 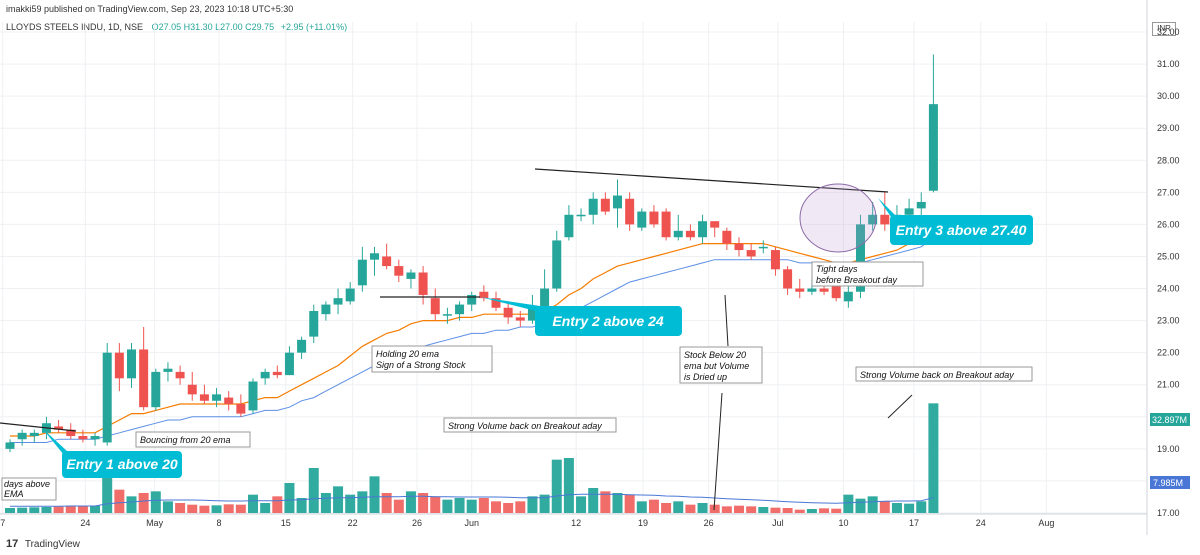 What do you see at coordinates (185, 440) in the screenshot?
I see `note-bouncing: Bouncing from 20 ema` at bounding box center [185, 440].